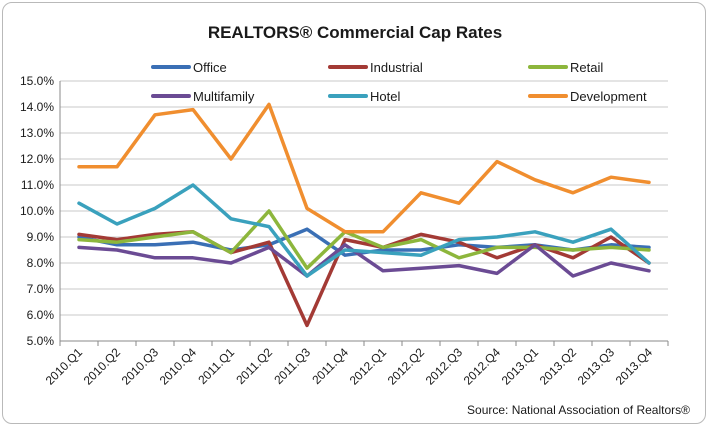 The height and width of the screenshot is (428, 710). Describe the element at coordinates (216, 366) in the screenshot. I see `x-tick-label: 2011.Q1` at that location.